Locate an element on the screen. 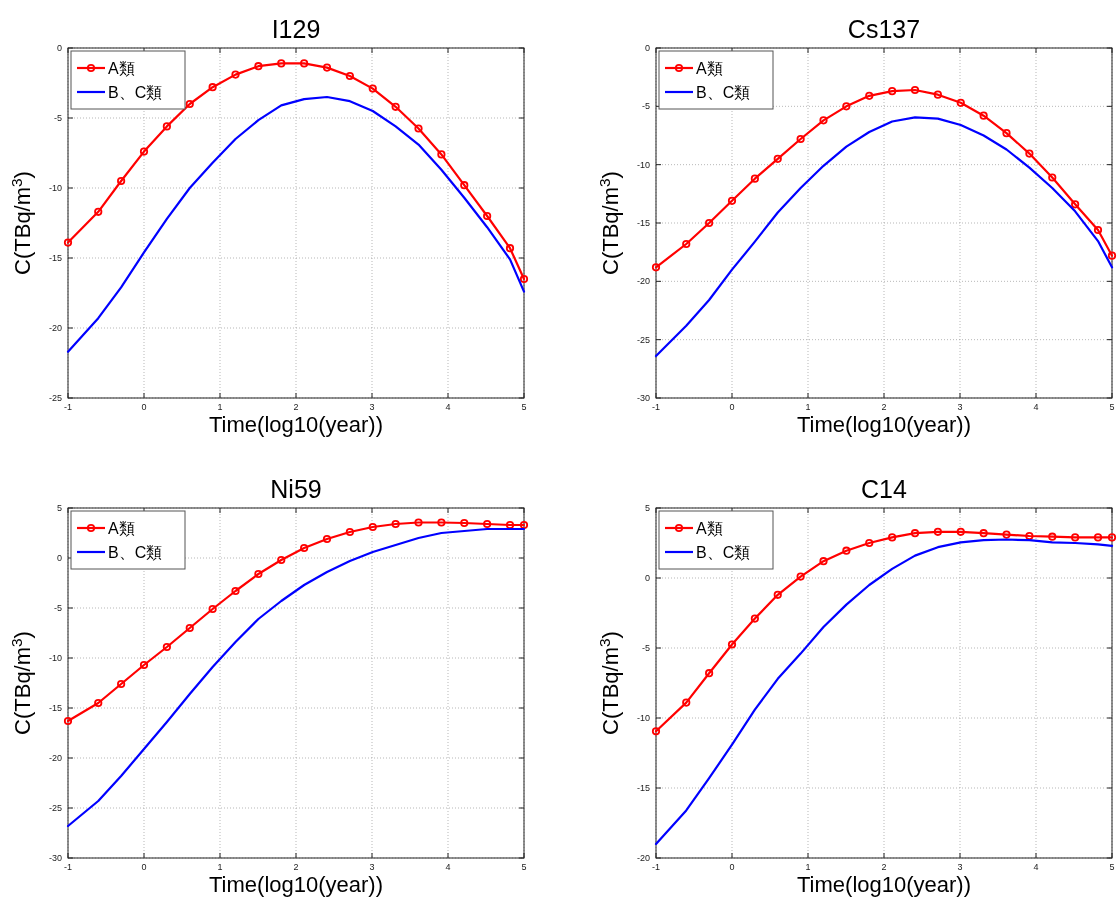 This screenshot has height=908, width=1118. chart-title: Ni59 is located at coordinates (296, 489).